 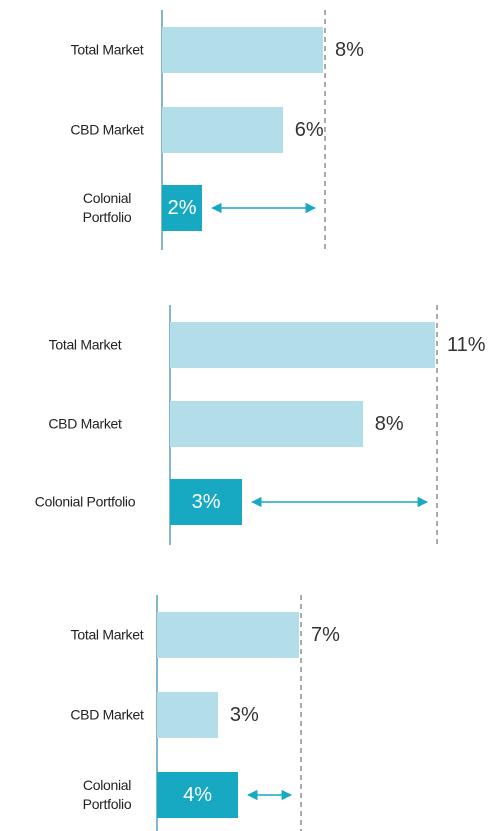 What do you see at coordinates (309, 130) in the screenshot?
I see `value-label: 6%` at bounding box center [309, 130].